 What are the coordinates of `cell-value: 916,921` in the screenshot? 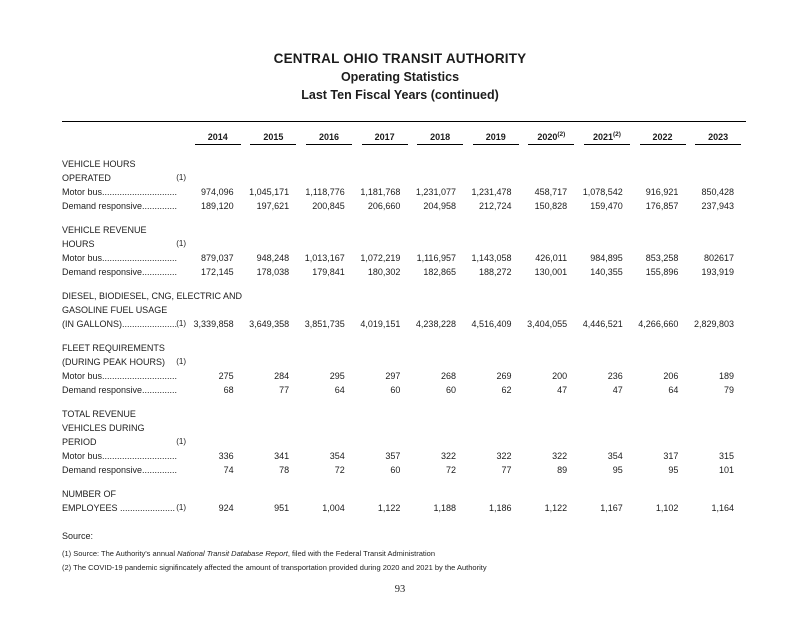 It's located at (662, 192).